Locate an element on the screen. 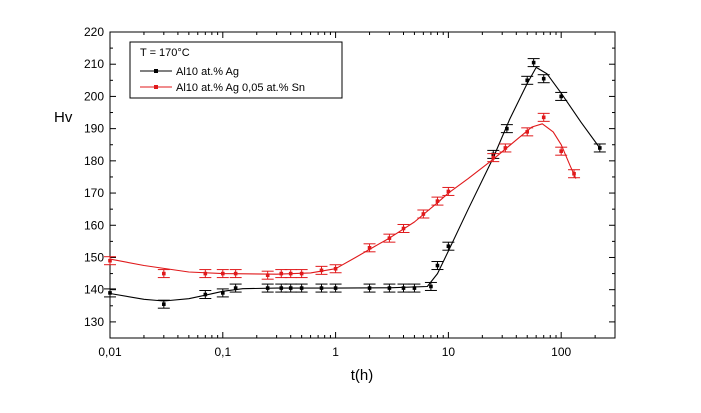  legend-box is located at coordinates (236, 70).